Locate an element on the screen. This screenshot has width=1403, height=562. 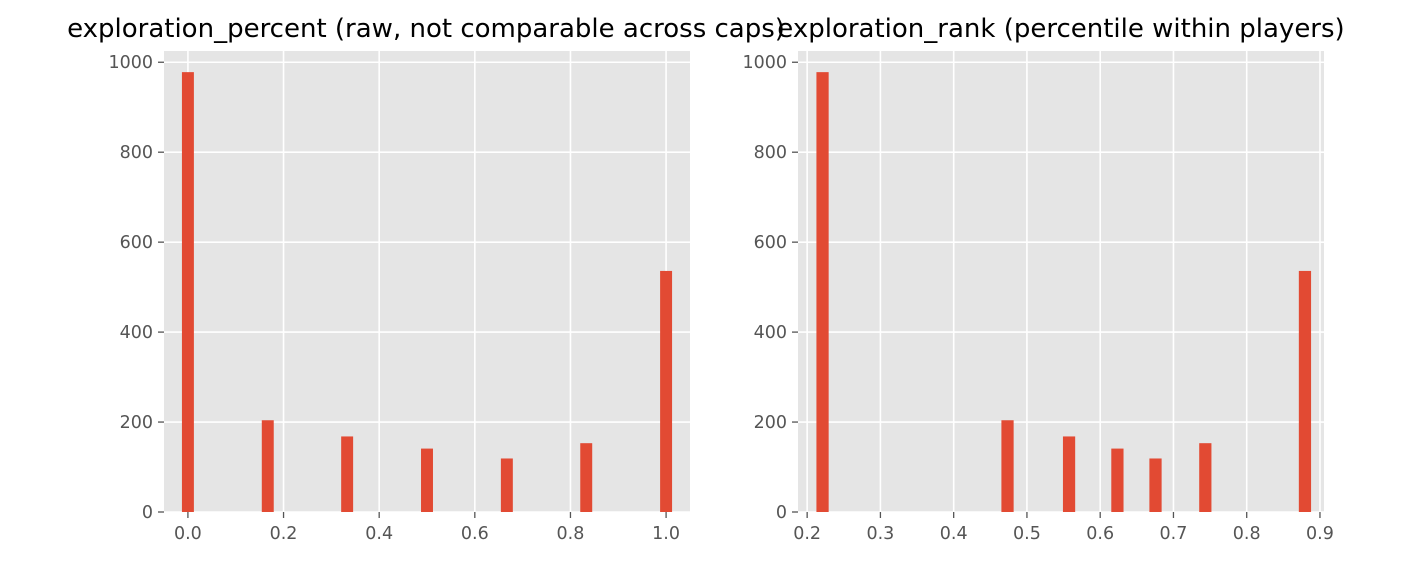
x-tick-label: 0.7 is located at coordinates (1174, 534).